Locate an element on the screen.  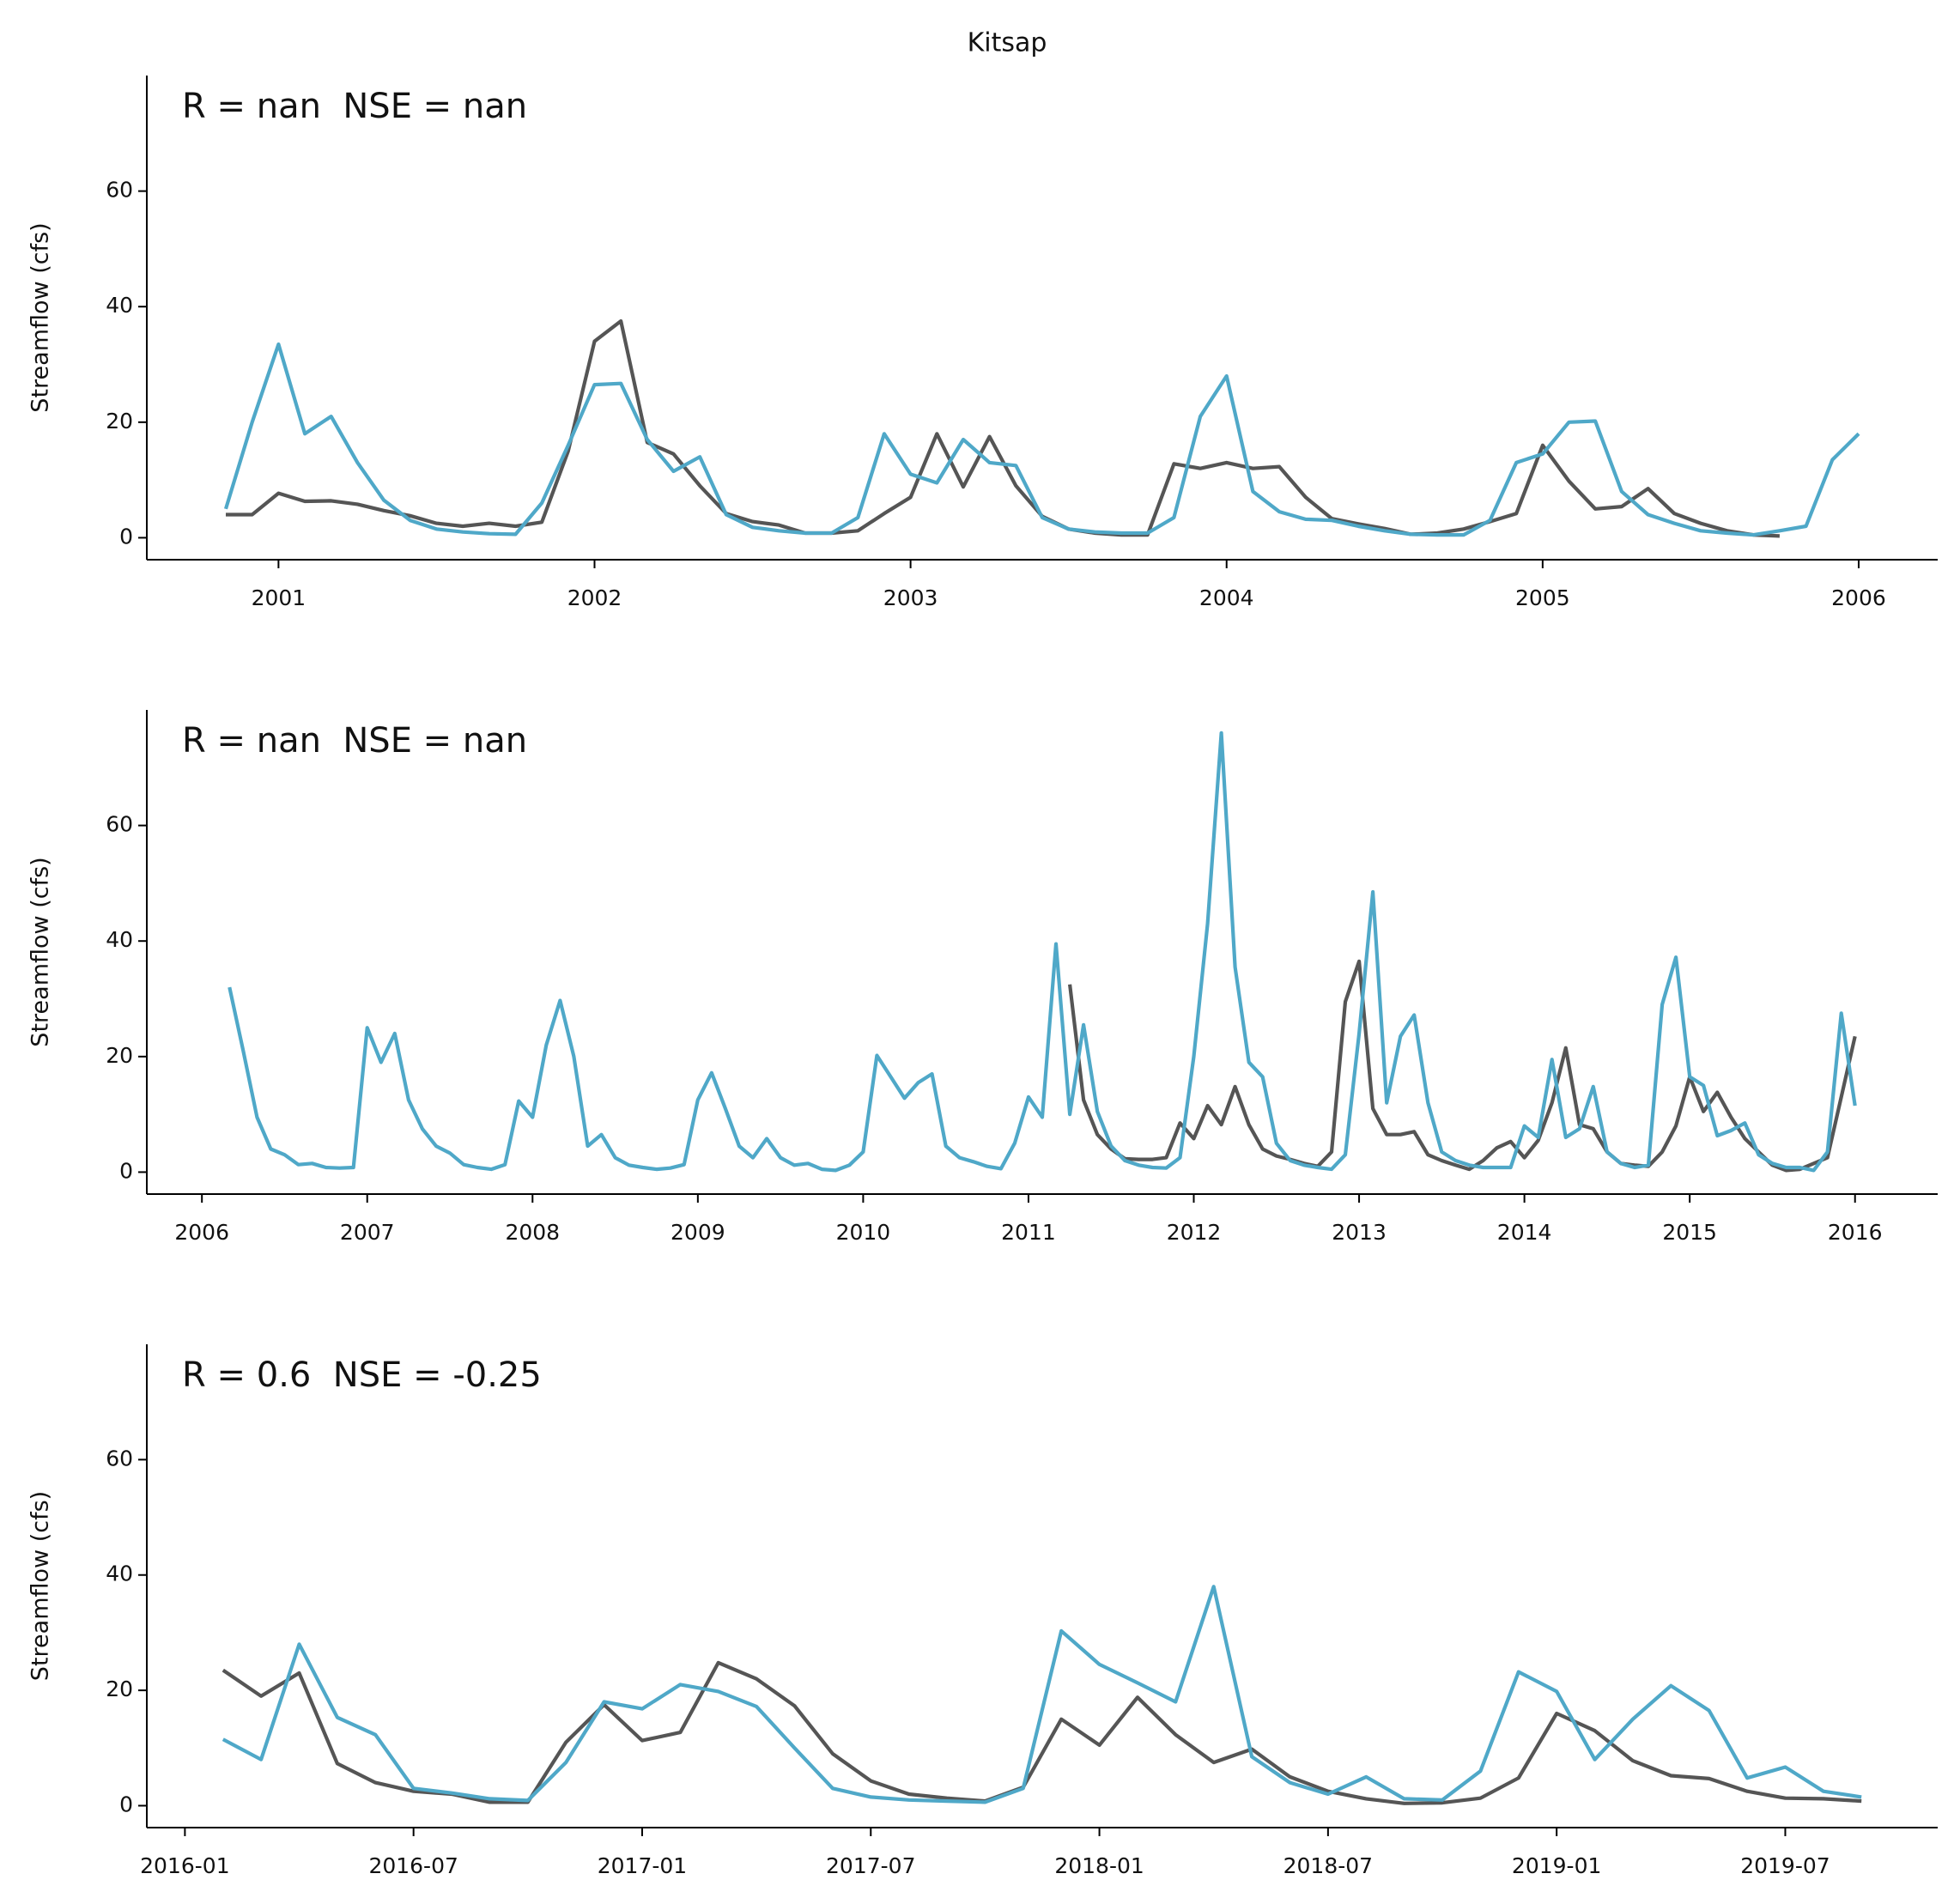
x-tick-label: 2008 is located at coordinates (532, 1233).